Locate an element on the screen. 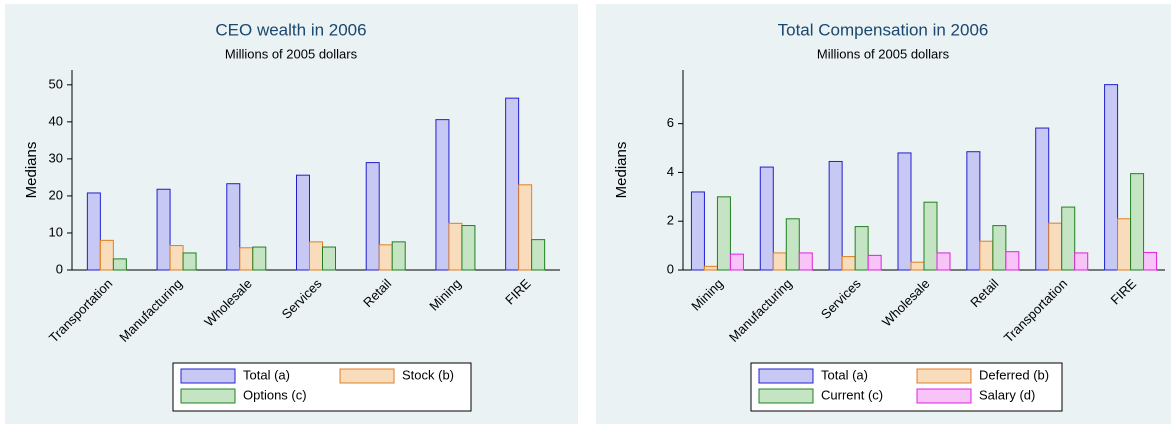 Image resolution: width=1176 pixels, height=427 pixels. legend-label: Stock (b) is located at coordinates (428, 374).